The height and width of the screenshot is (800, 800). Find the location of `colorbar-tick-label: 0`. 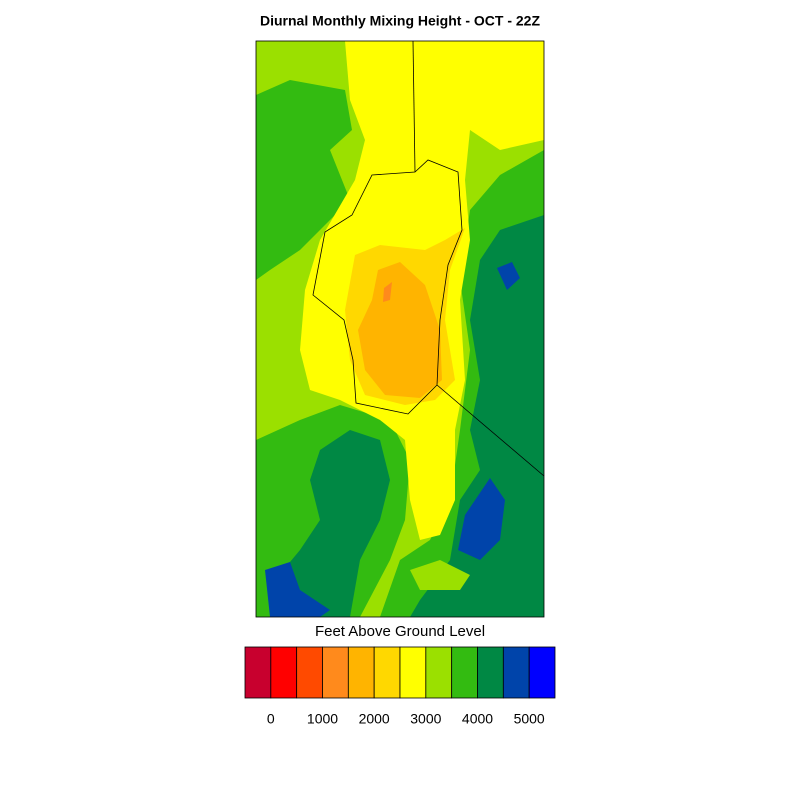

colorbar-tick-label: 0 is located at coordinates (271, 719).